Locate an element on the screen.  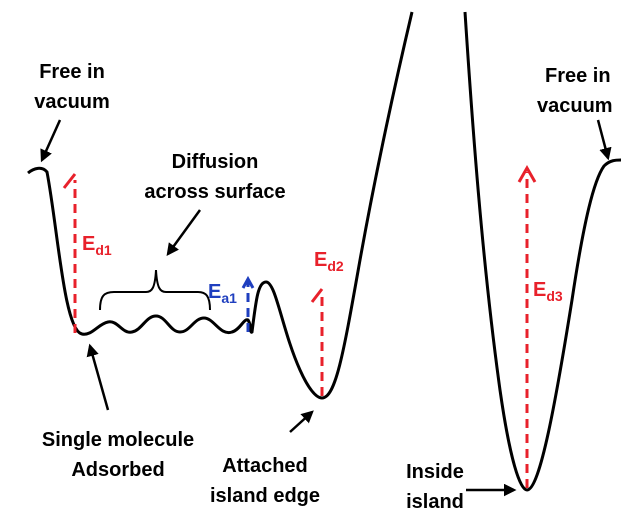
label: across surface is located at coordinates (214, 192).